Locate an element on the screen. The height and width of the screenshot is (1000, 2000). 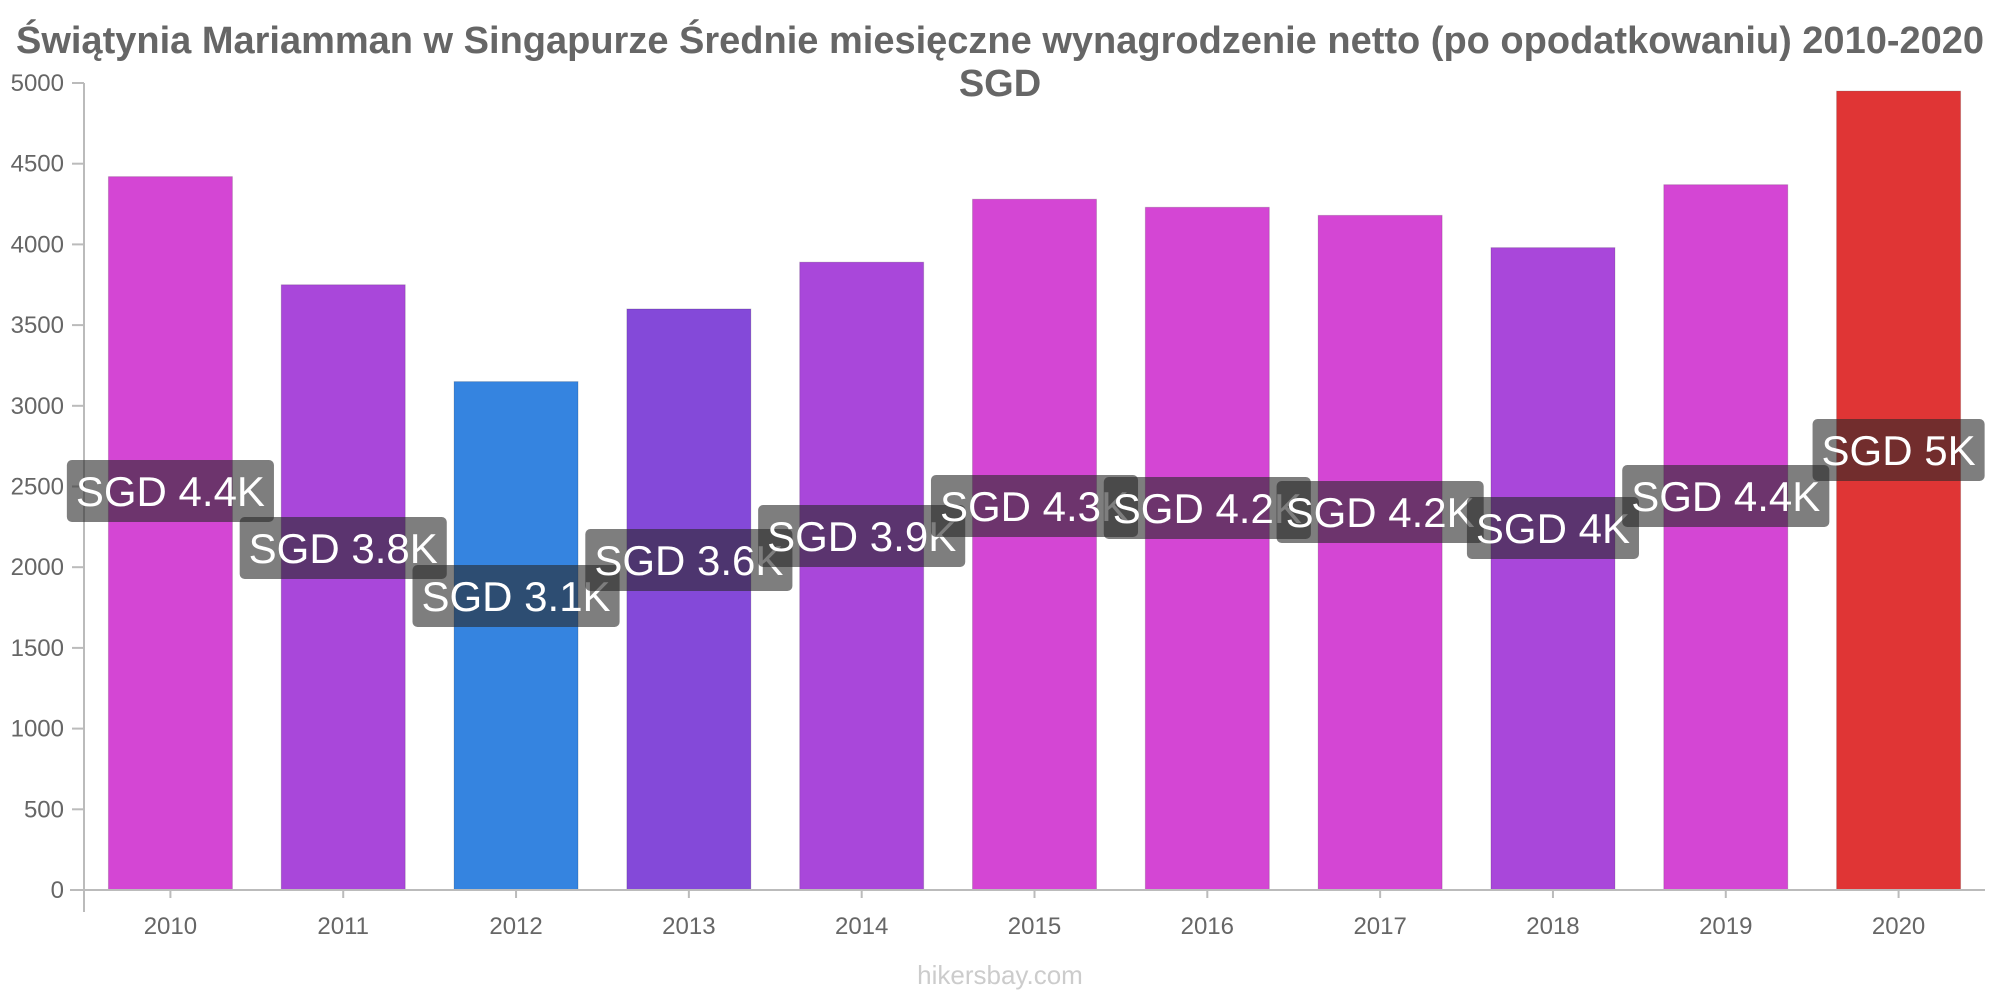
data-label-text: SGD 3.1K is located at coordinates (515, 596).